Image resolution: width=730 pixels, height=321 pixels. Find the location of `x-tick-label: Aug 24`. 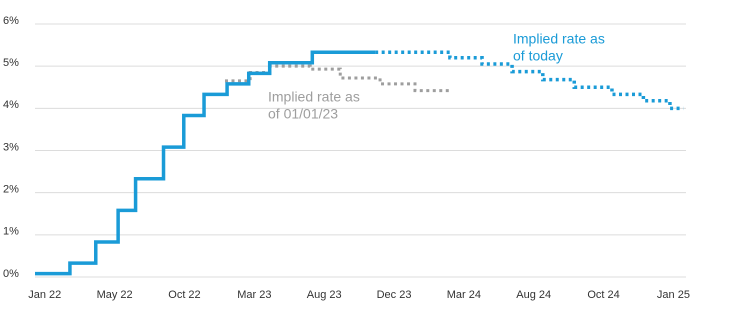

x-tick-label: Aug 24 is located at coordinates (533, 295).